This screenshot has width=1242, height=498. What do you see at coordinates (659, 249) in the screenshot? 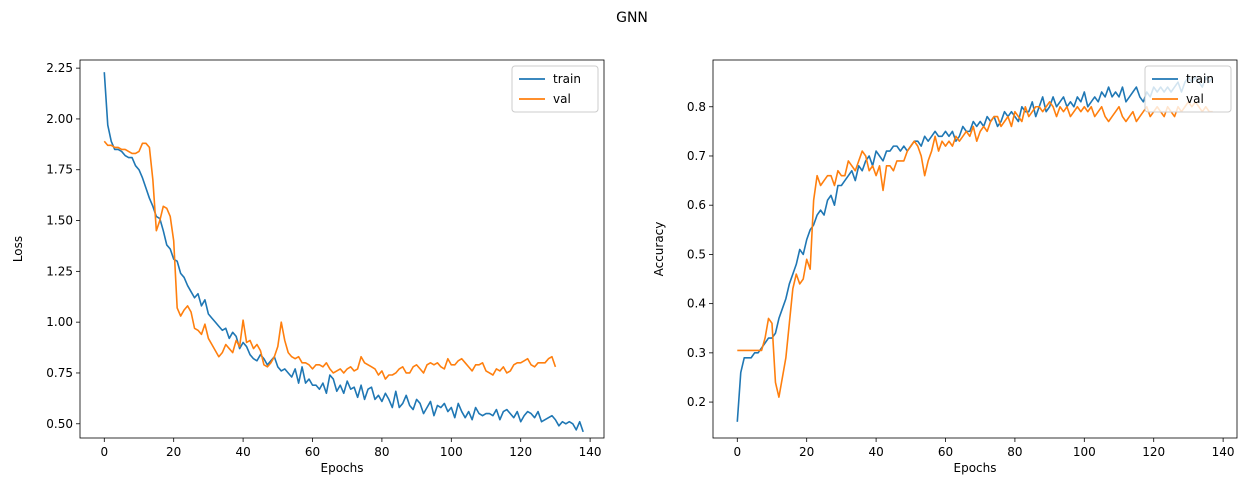
I see `y-axis-label: Accuracy` at bounding box center [659, 249].